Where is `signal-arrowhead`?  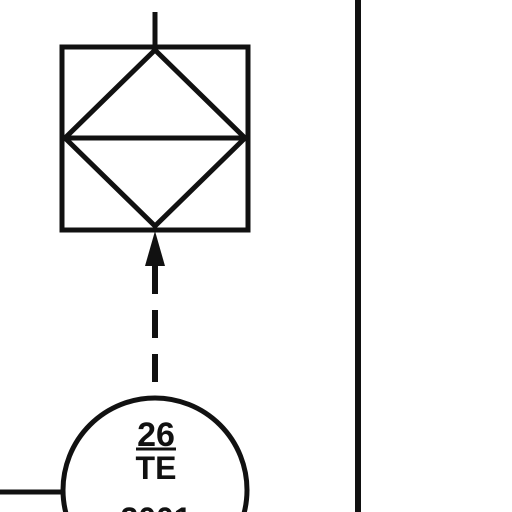 signal-arrowhead is located at coordinates (155, 248).